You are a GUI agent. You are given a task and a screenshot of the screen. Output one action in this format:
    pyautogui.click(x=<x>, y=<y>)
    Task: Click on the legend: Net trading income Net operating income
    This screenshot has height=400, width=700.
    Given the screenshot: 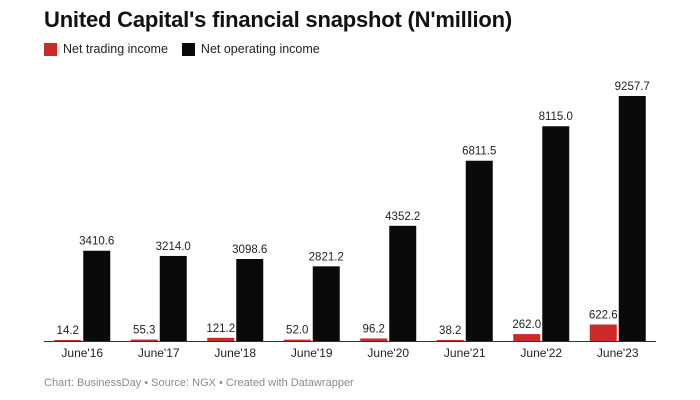 What is the action you would take?
    pyautogui.click(x=182, y=49)
    